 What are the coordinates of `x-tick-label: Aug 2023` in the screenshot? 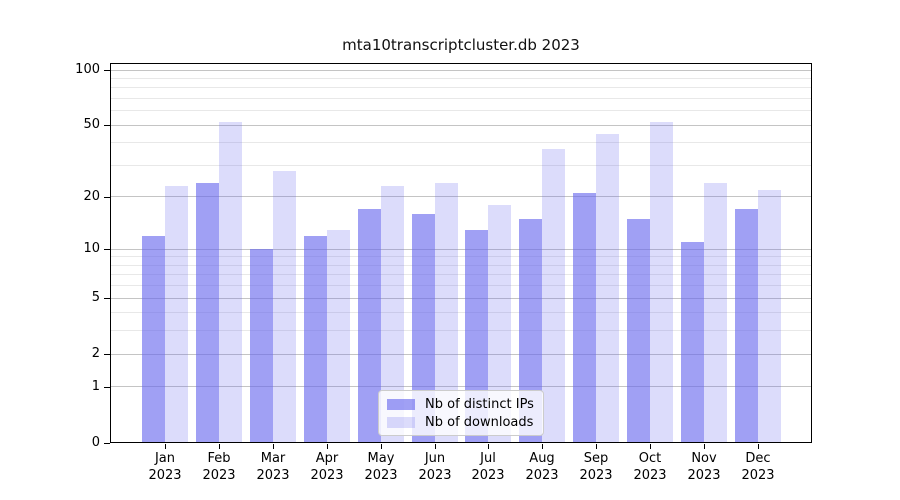 It's located at (542, 467).